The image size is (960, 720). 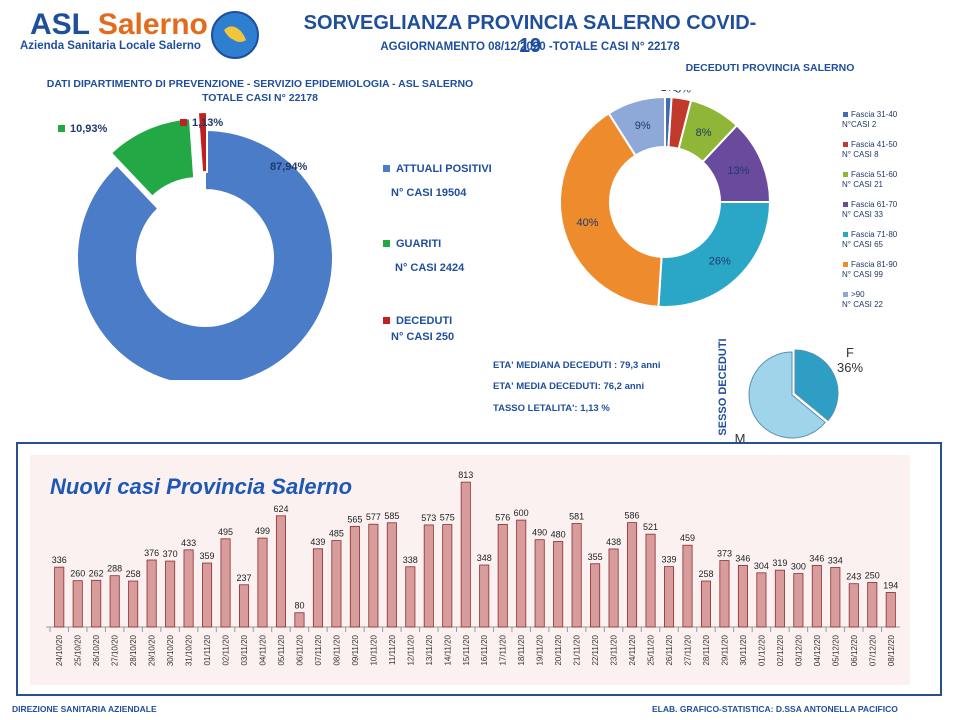 I want to click on x-tick-label: 20/11/20, so click(x=558, y=649).